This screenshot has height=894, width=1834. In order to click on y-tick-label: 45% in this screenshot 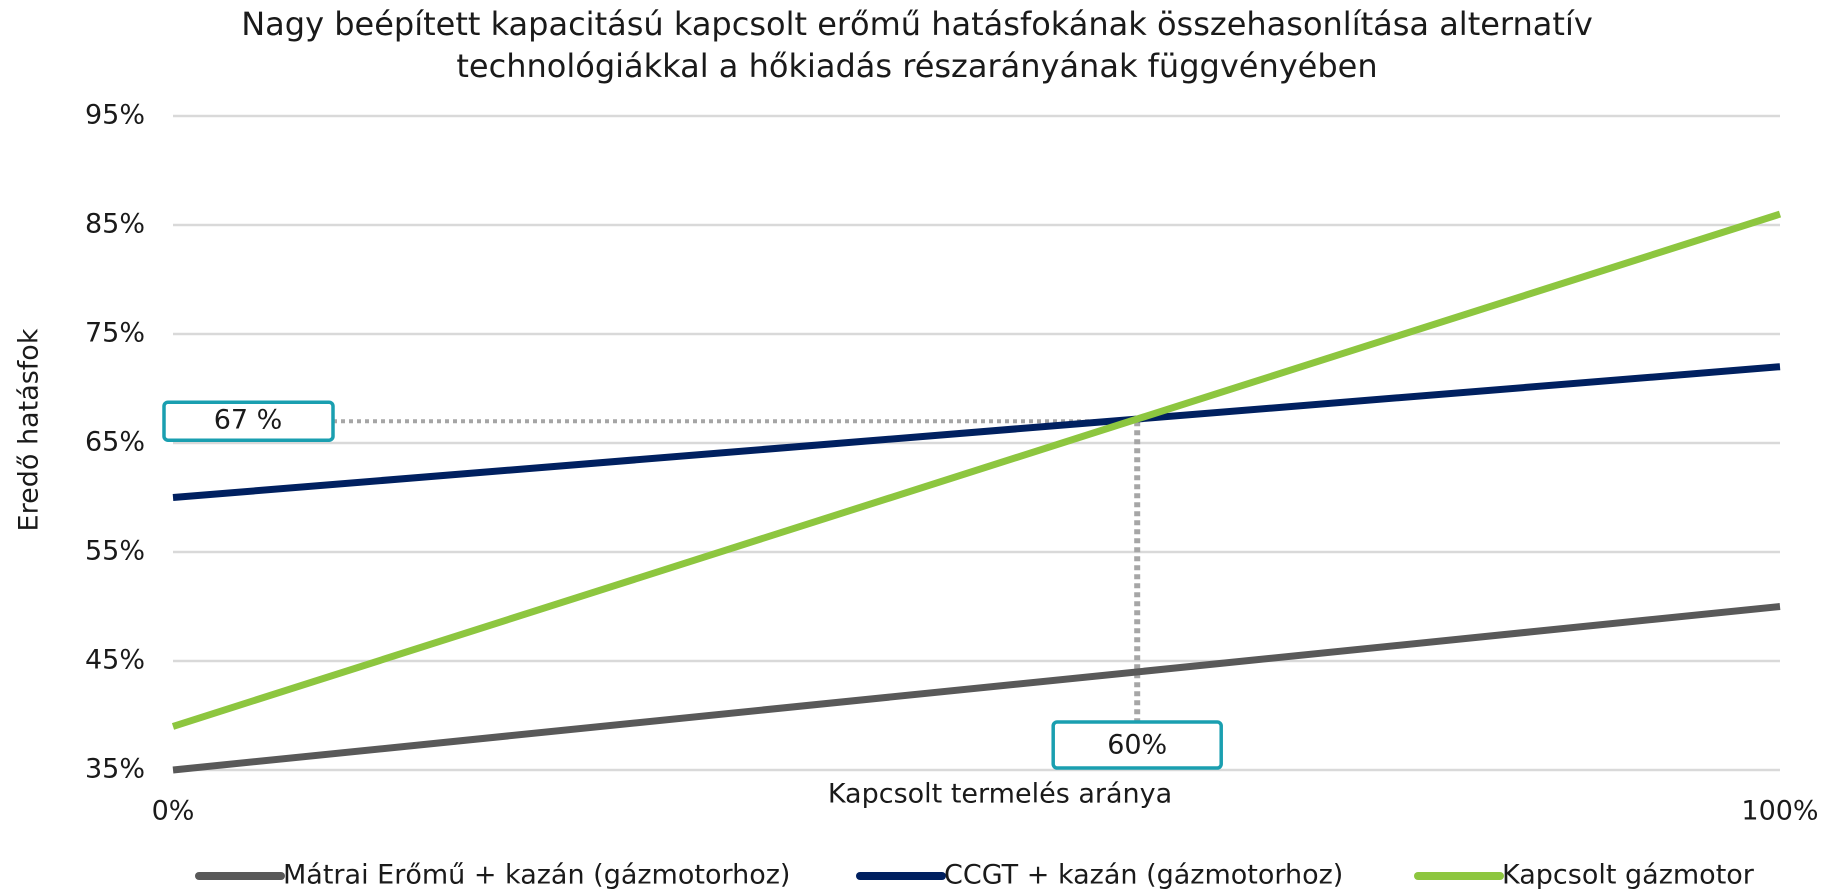, I will do `click(115, 660)`.